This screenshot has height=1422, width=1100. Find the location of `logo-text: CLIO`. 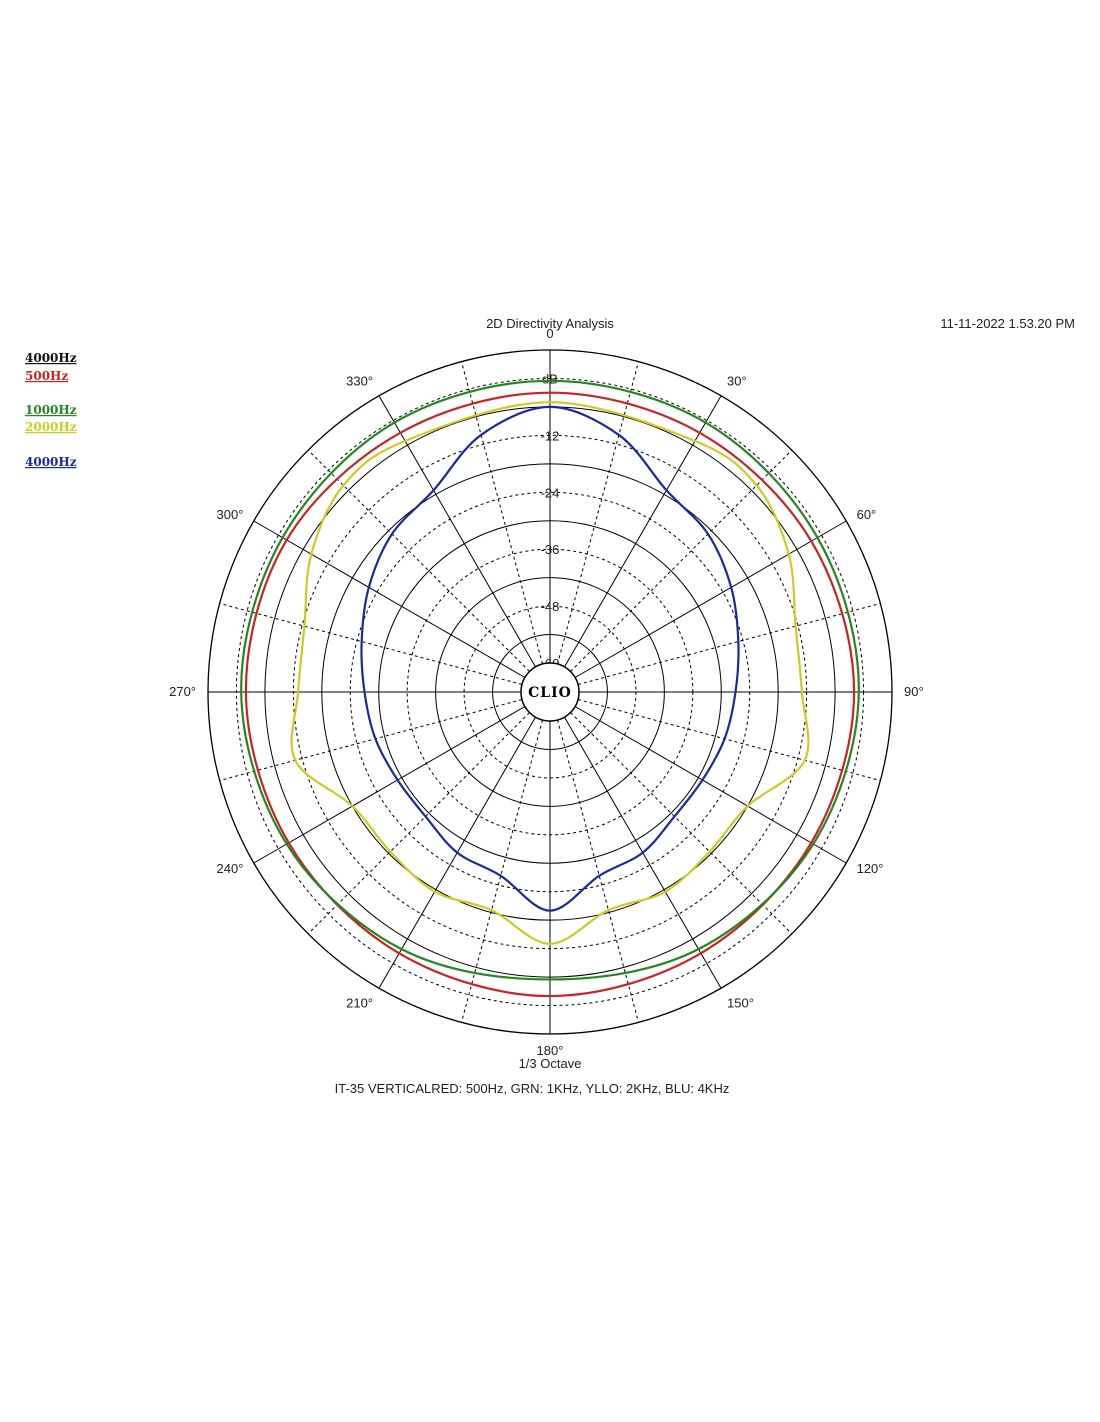

logo-text: CLIO is located at coordinates (550, 693).